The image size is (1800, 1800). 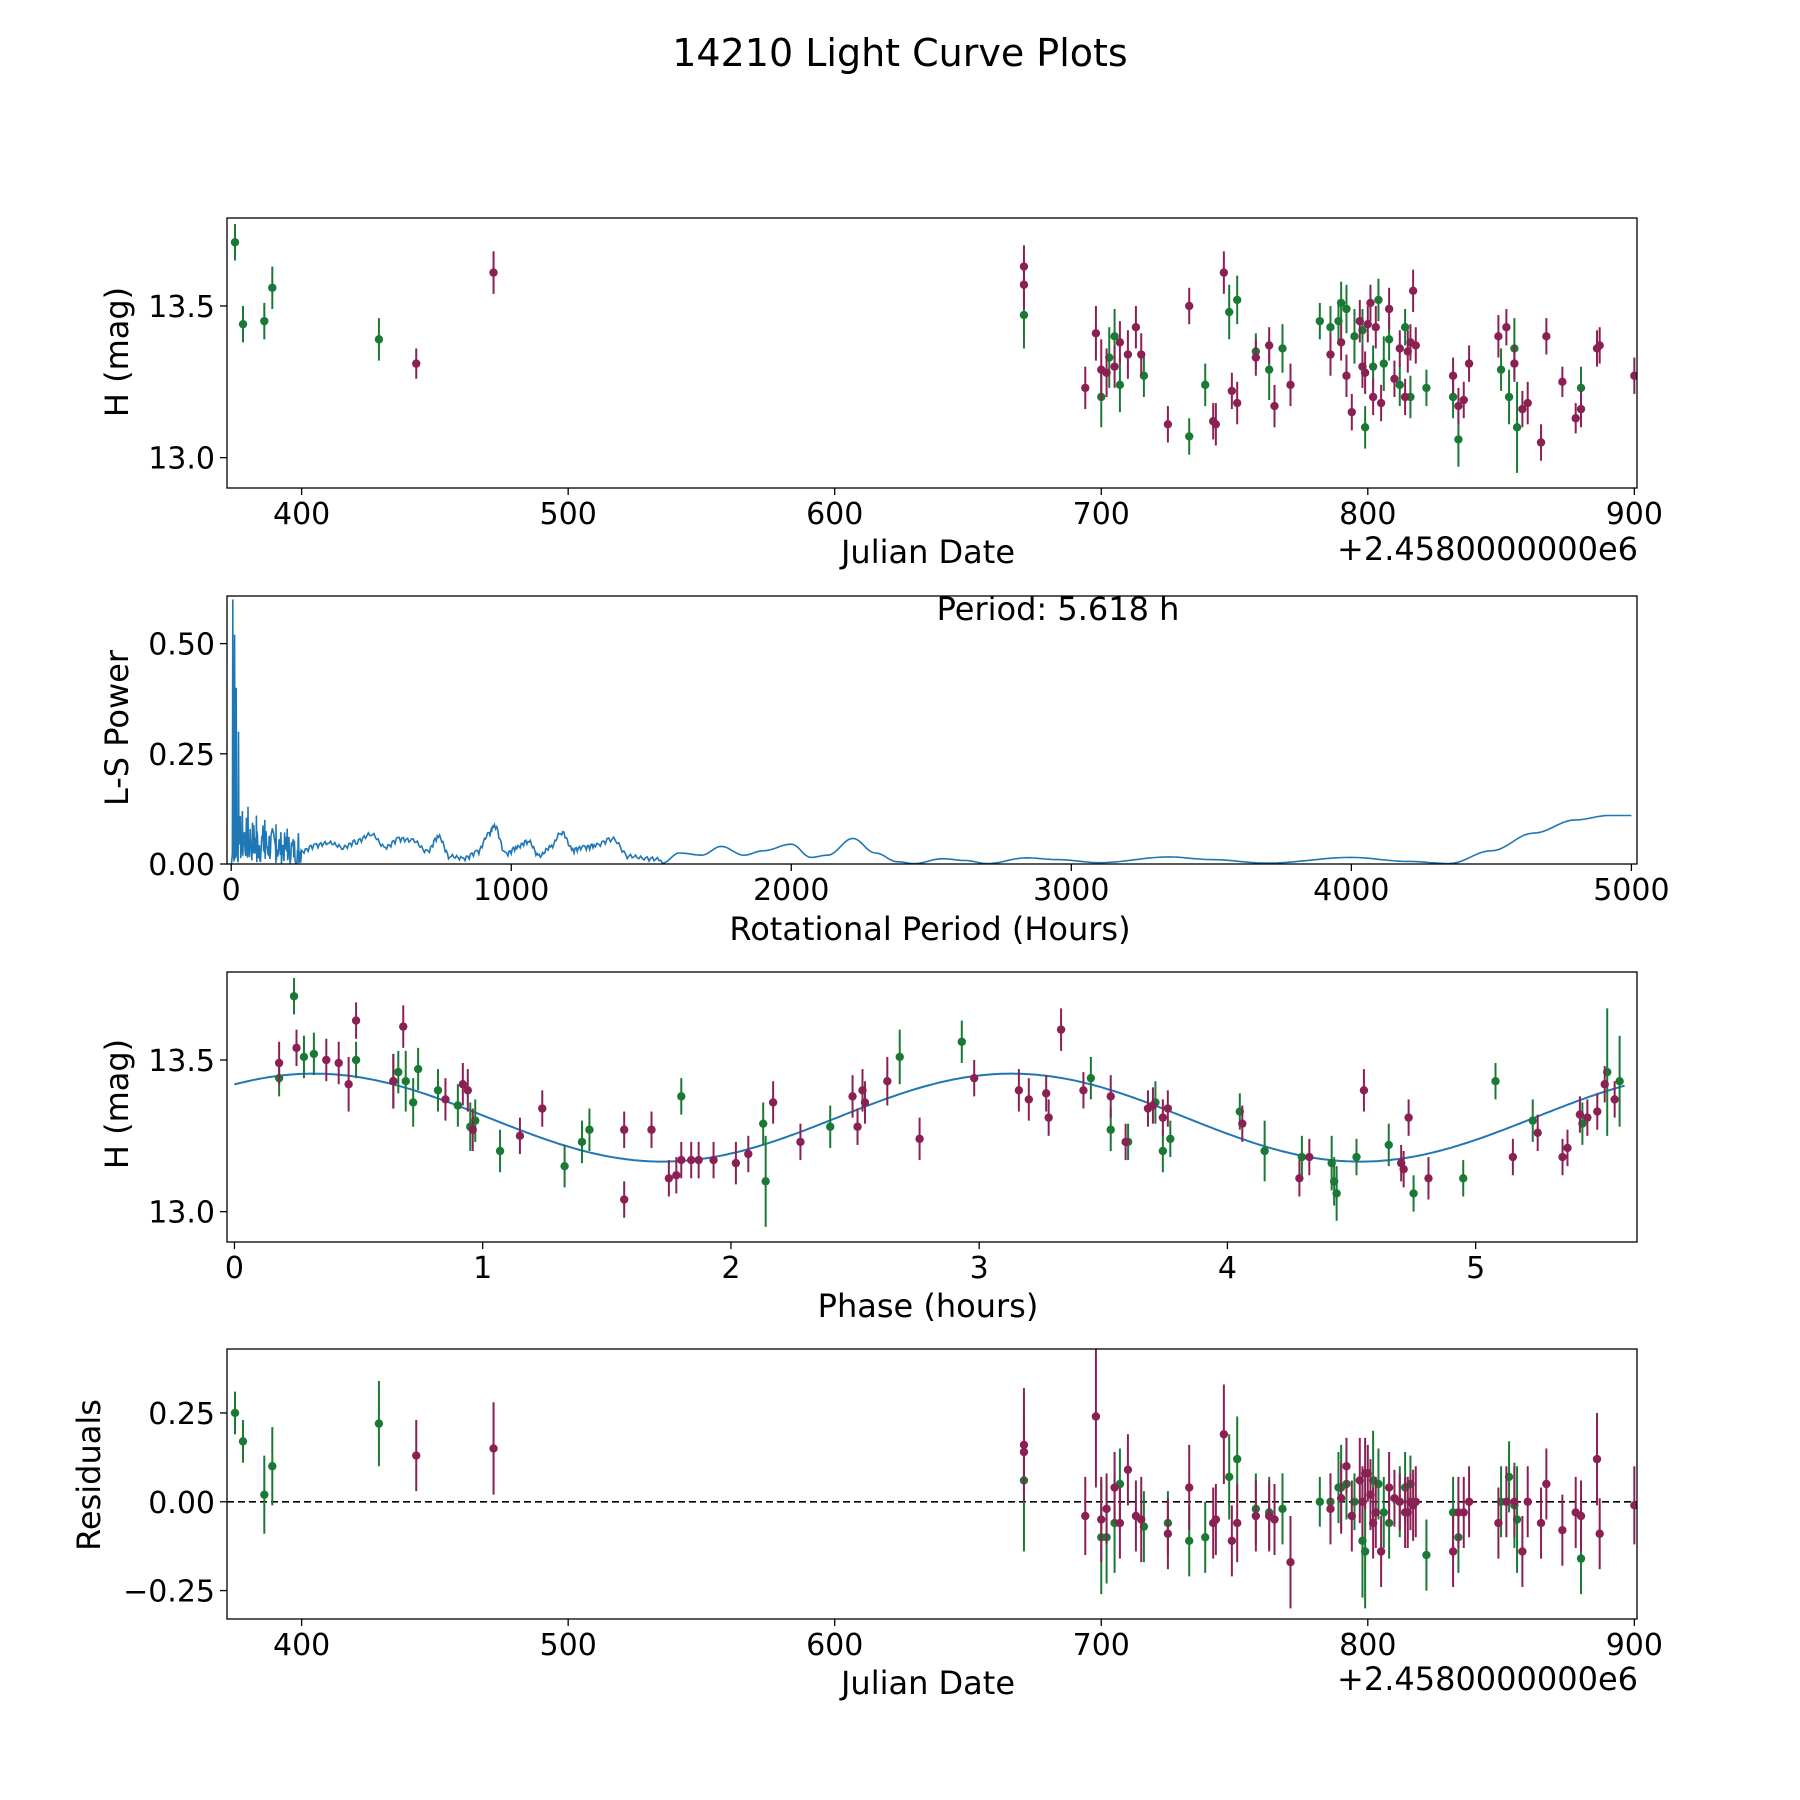 I want to click on light-curve-ylabel: H (mag), so click(x=117, y=352).